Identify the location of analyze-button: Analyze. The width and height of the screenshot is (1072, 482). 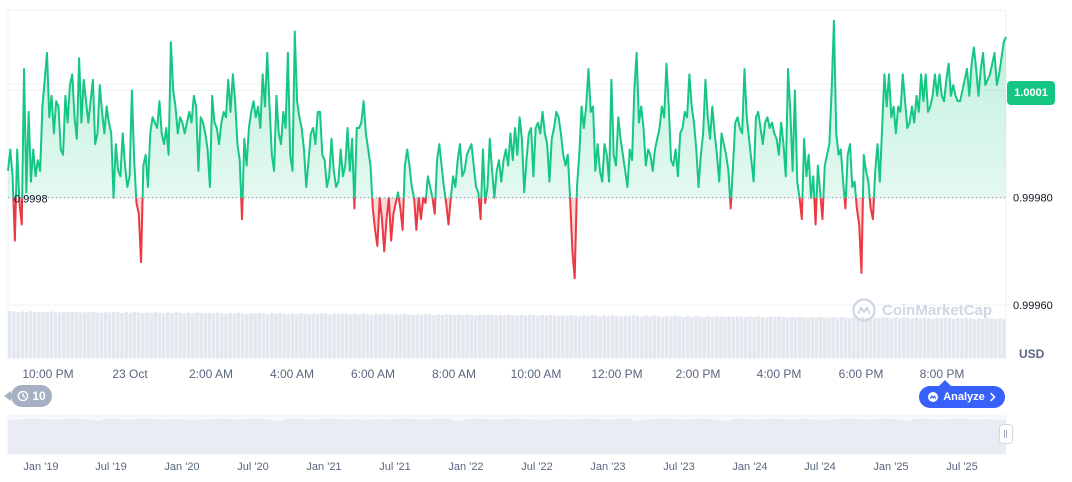
(962, 394).